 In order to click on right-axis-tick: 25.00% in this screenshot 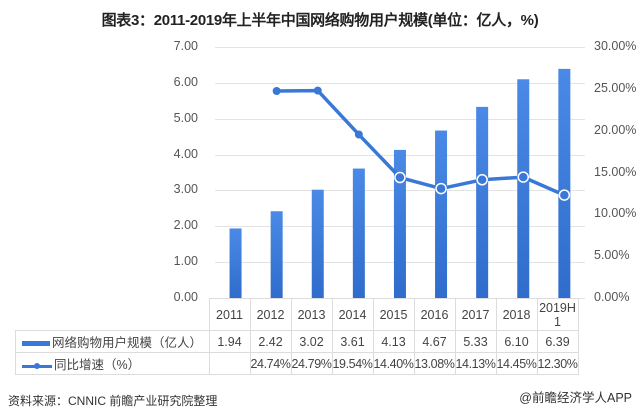, I will do `click(615, 87)`.